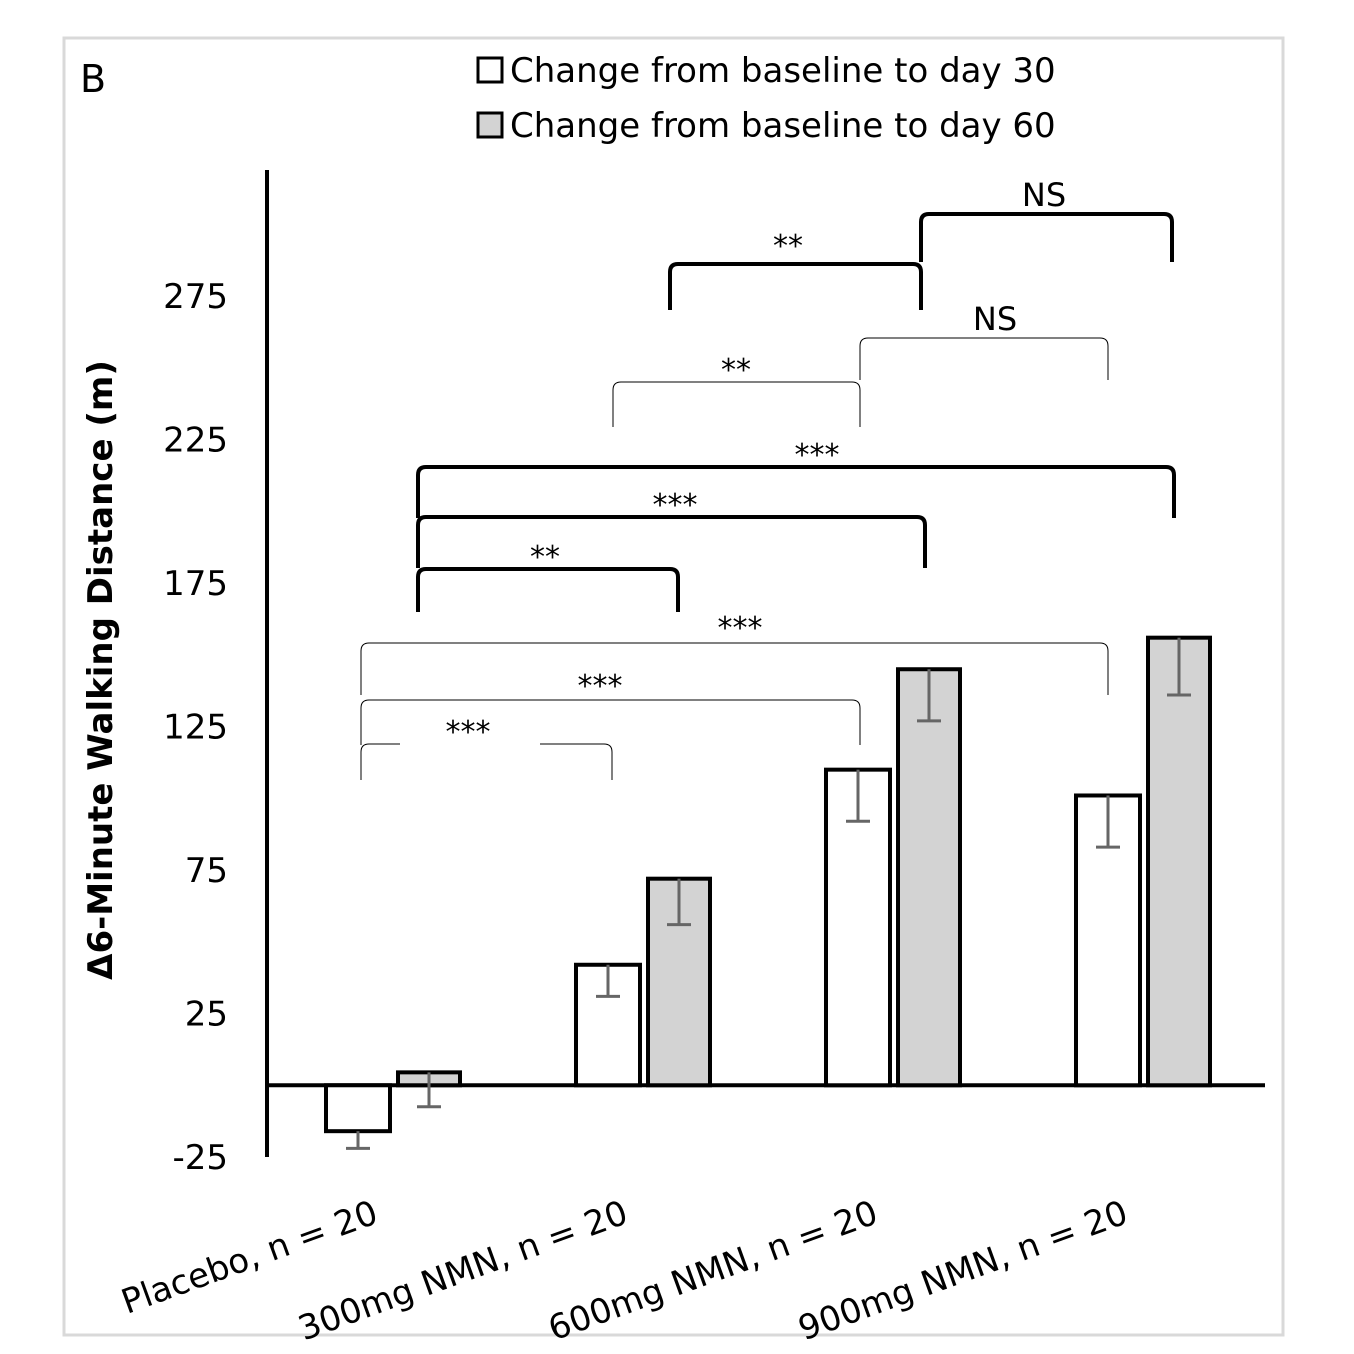 The width and height of the screenshot is (1354, 1354). What do you see at coordinates (200, 1158) in the screenshot?
I see `y-tick-label: -25` at bounding box center [200, 1158].